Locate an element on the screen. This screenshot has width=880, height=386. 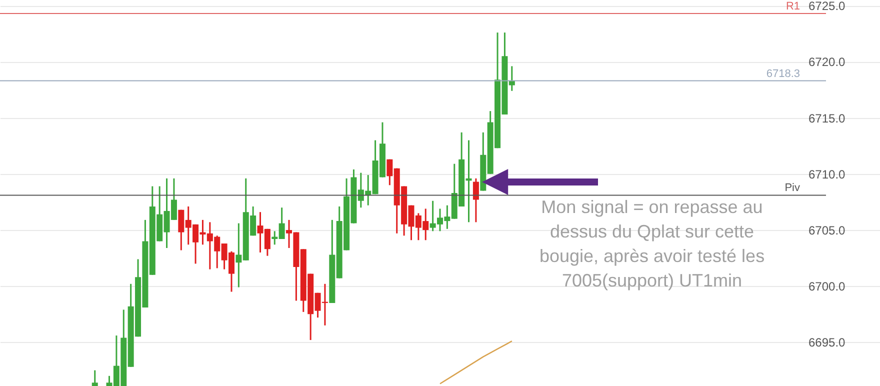
y-tick-label: 6725.0 is located at coordinates (827, 7).